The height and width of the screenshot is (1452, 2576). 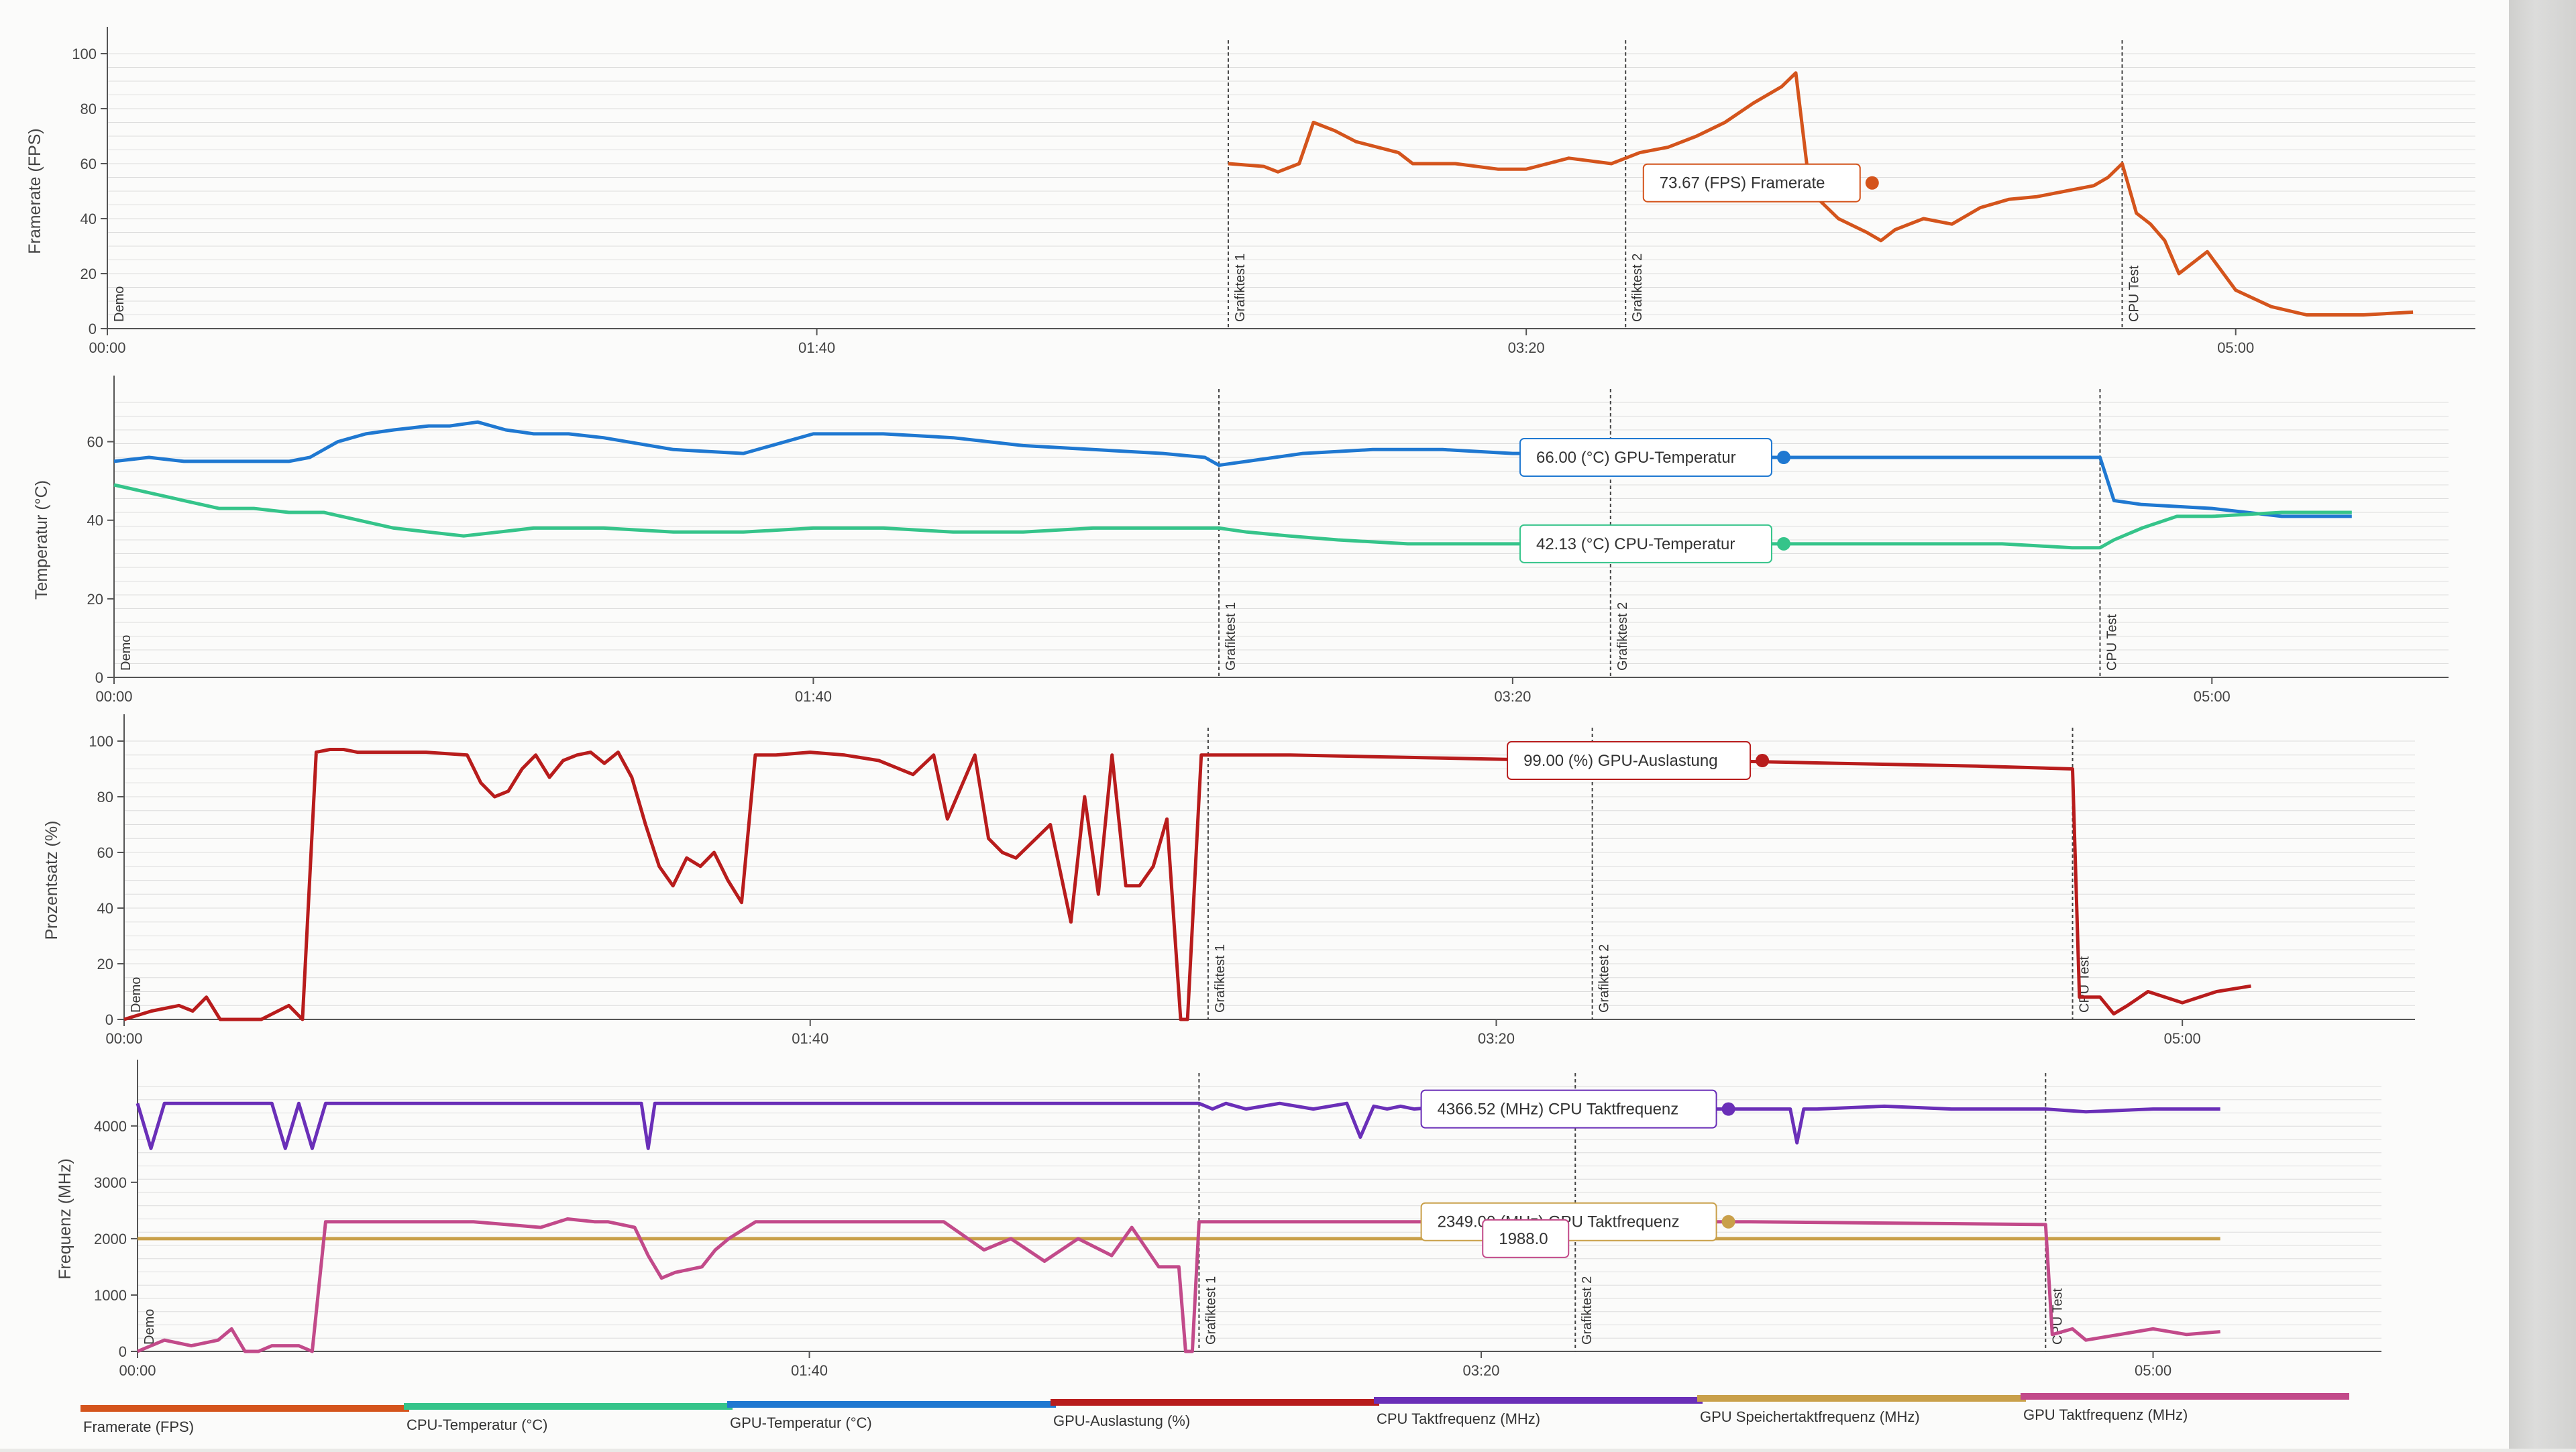 I want to click on y-axis-title: Frequenz (MHz), so click(x=65, y=1219).